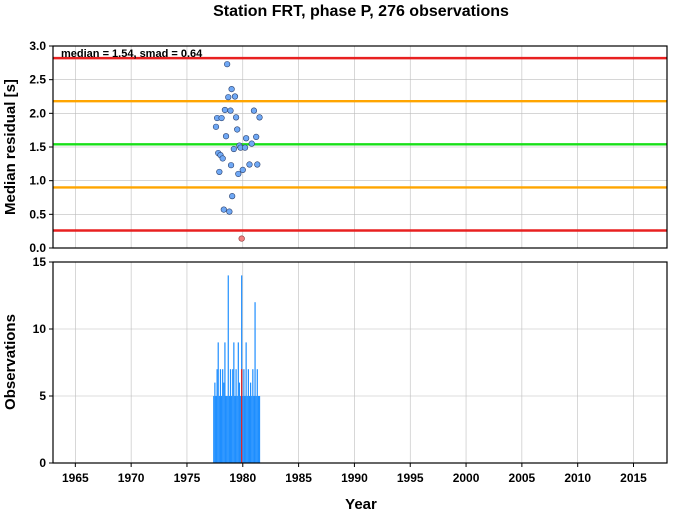 Image resolution: width=673 pixels, height=511 pixels. I want to click on year-tick-label: 2005, so click(522, 478).